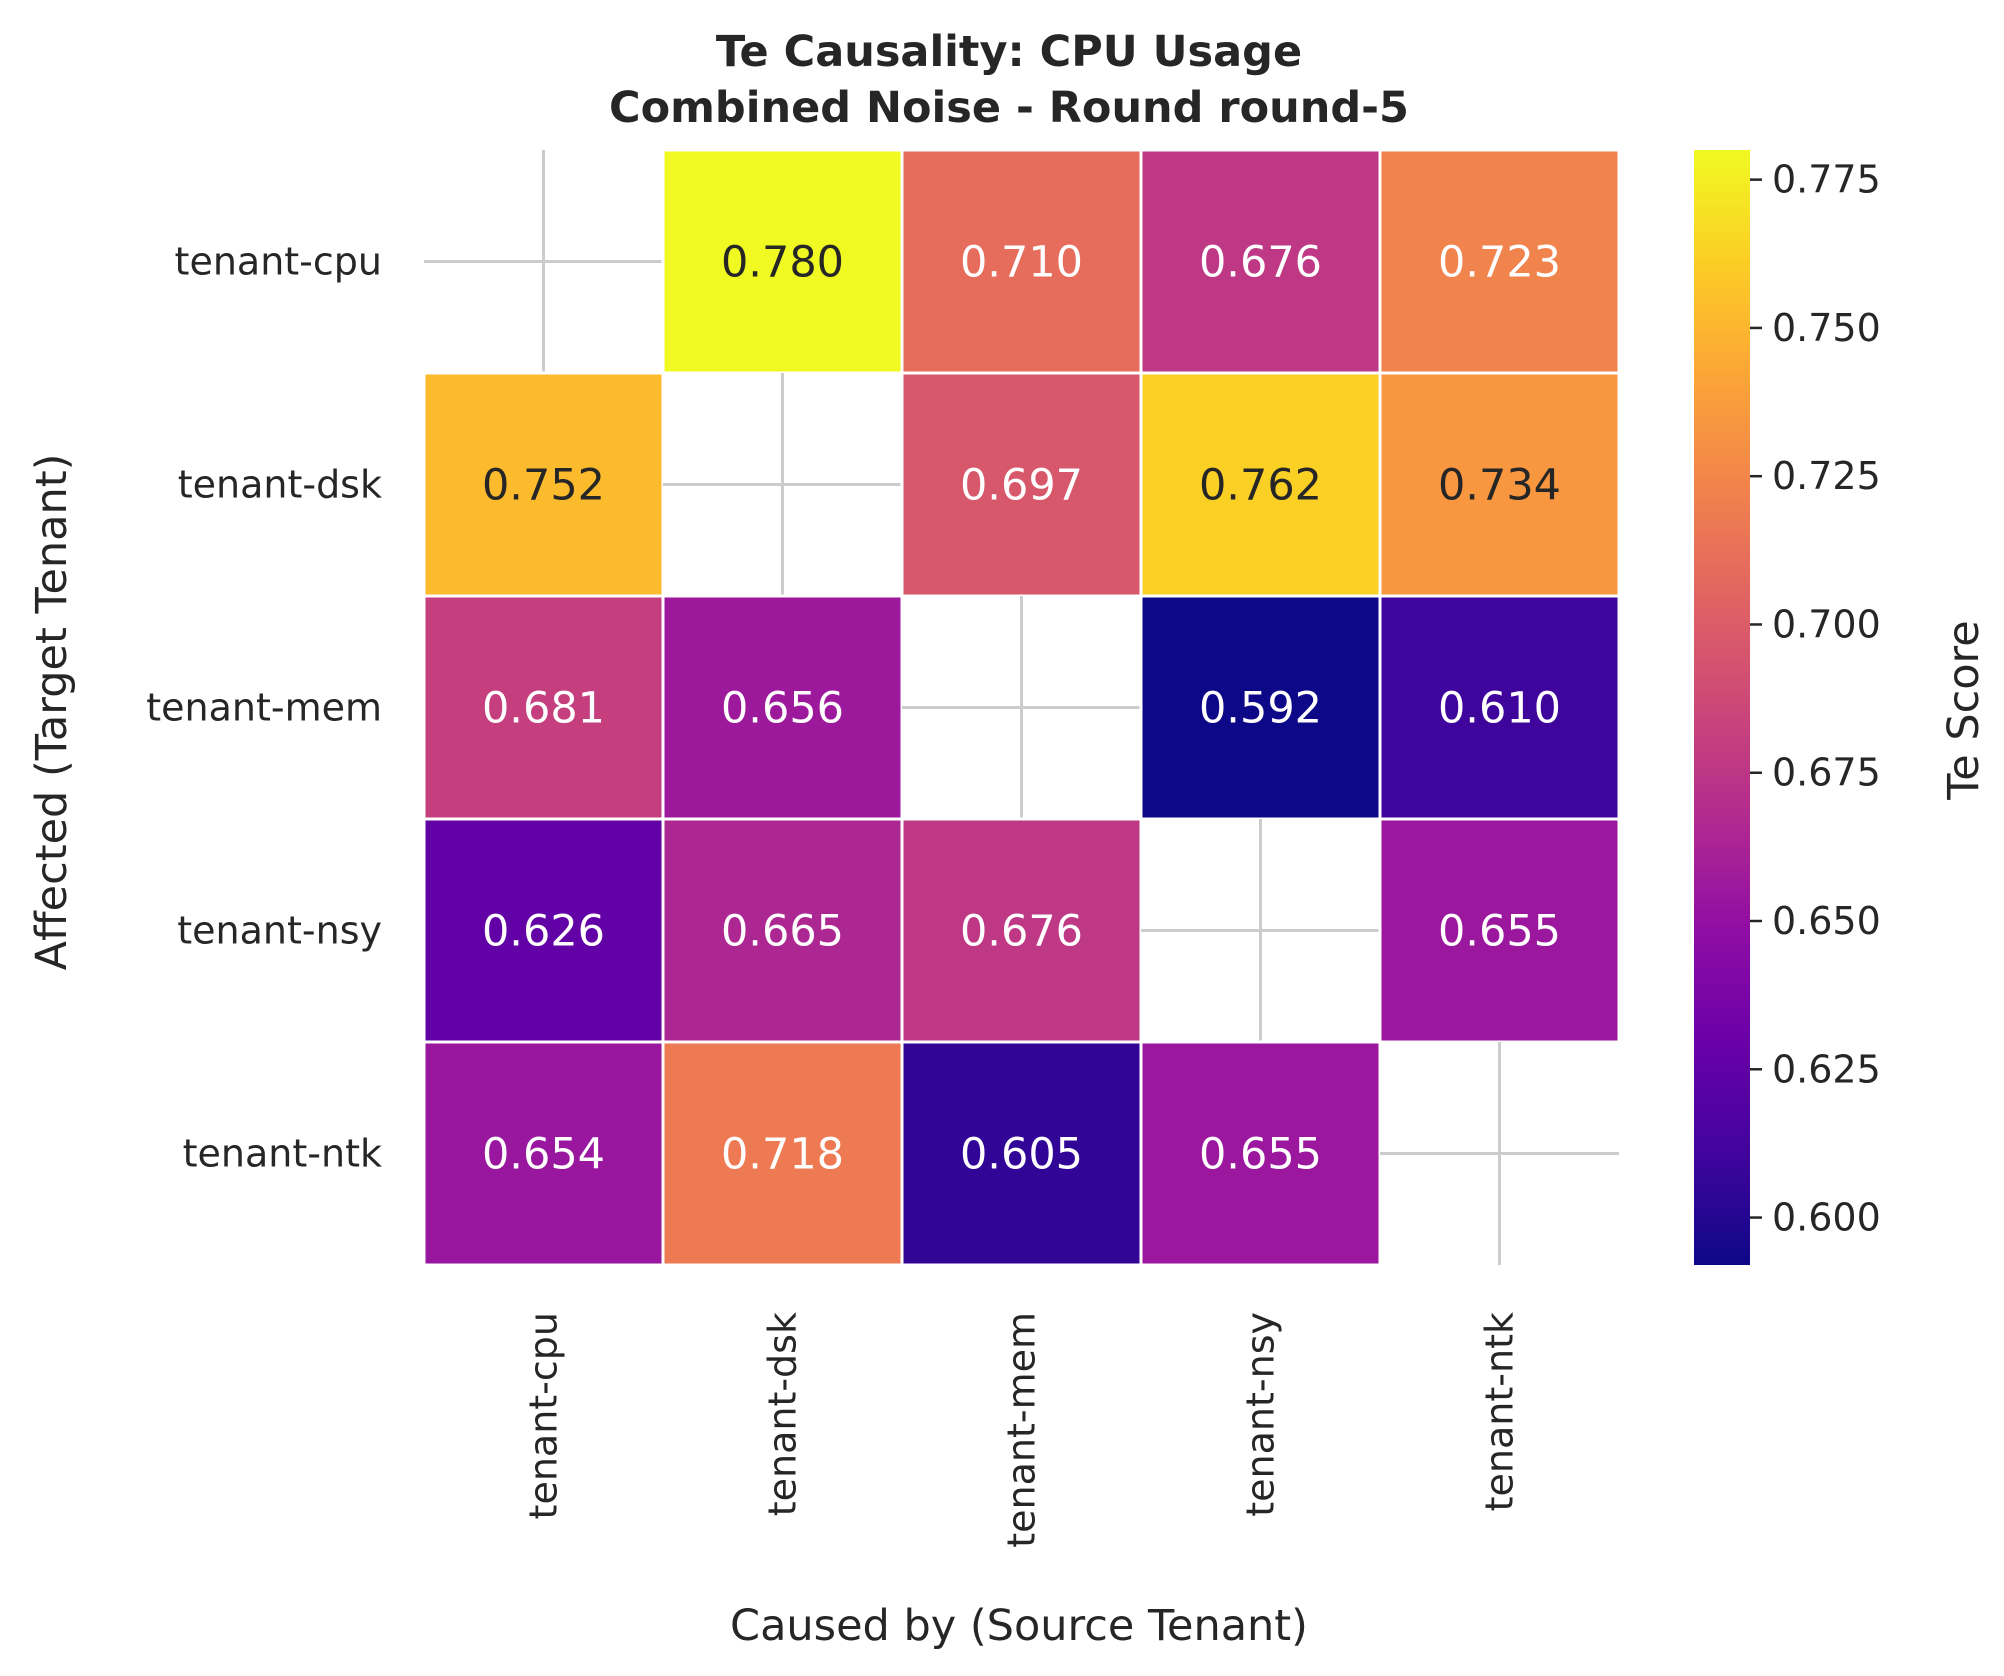 The height and width of the screenshot is (1676, 2004). I want to click on colorbar-tick-label: 0.725, so click(1826, 476).